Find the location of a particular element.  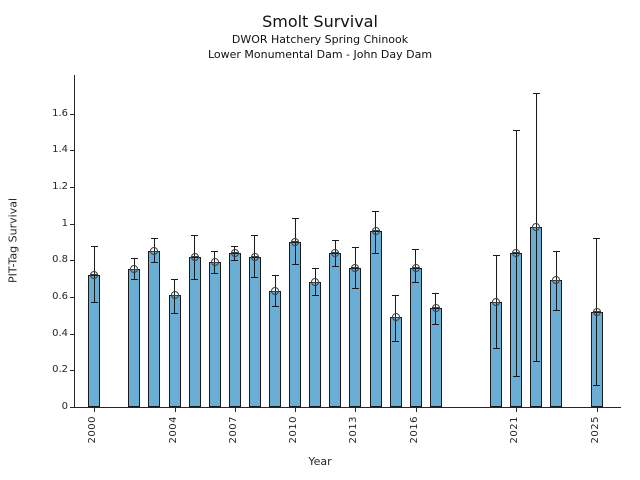

bar-2006 is located at coordinates (214, 334).